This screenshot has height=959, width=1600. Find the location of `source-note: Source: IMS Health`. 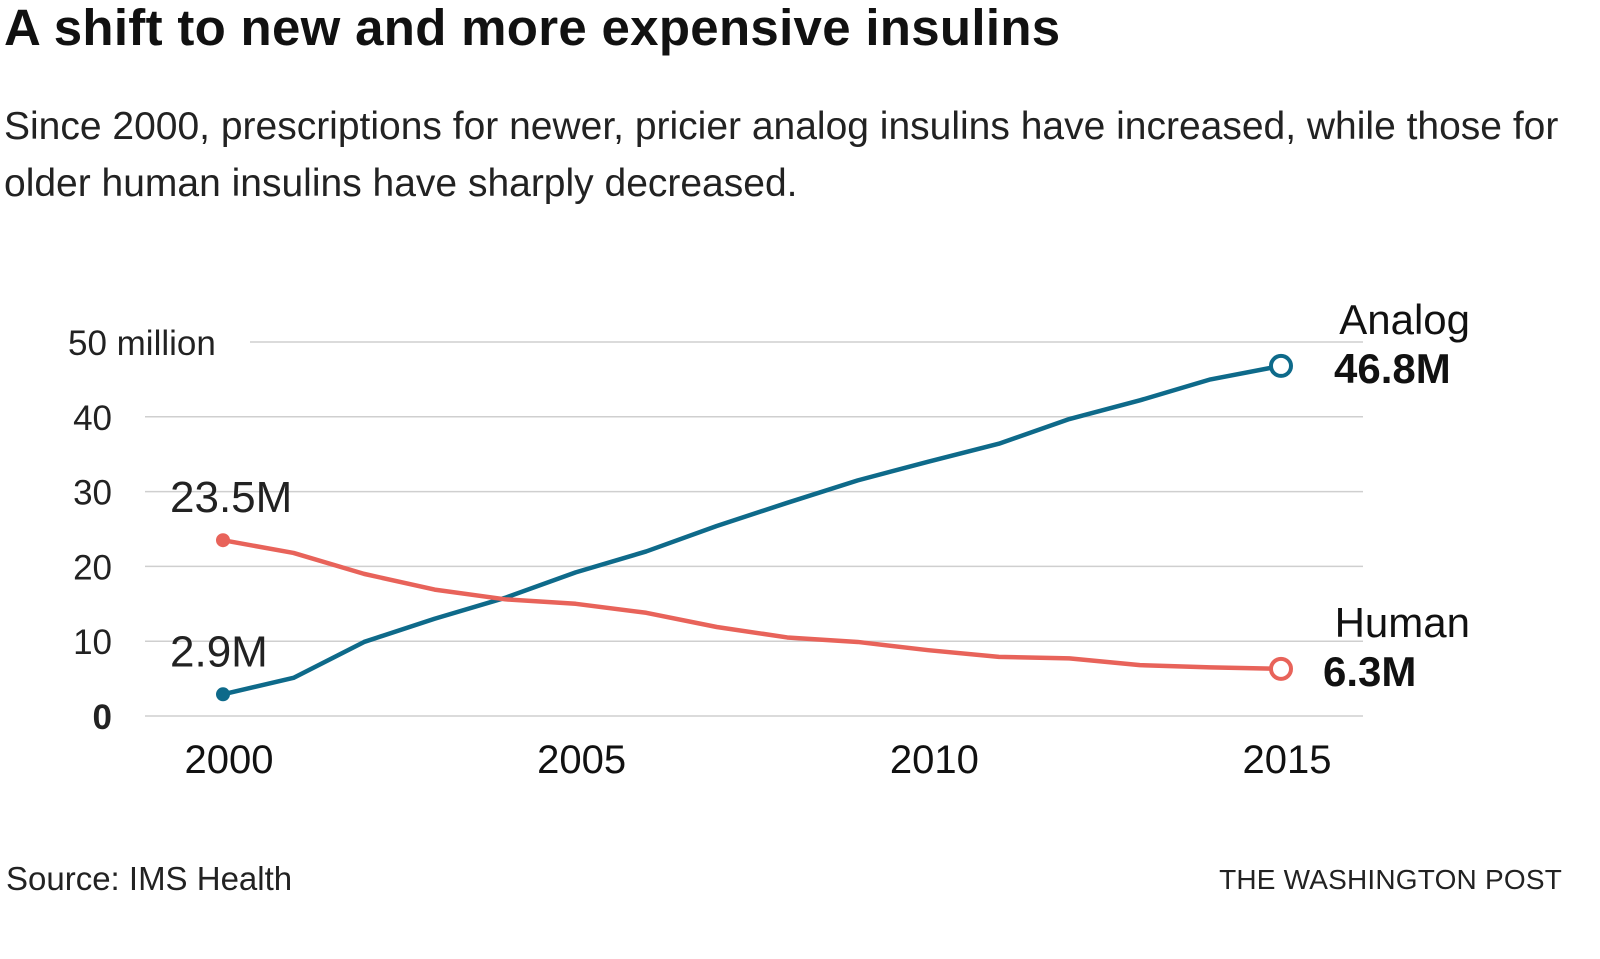

source-note: Source: IMS Health is located at coordinates (149, 878).